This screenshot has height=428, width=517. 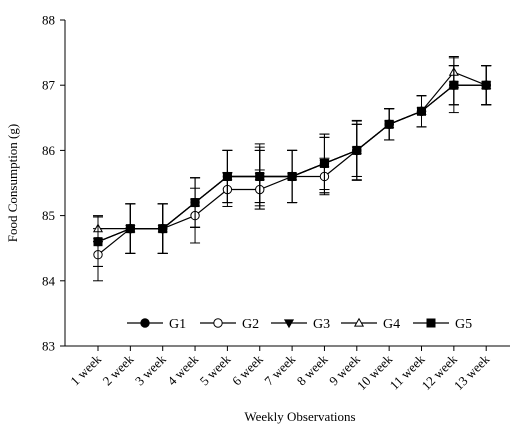 What do you see at coordinates (247, 369) in the screenshot?
I see `x-tick-label: 6 week` at bounding box center [247, 369].